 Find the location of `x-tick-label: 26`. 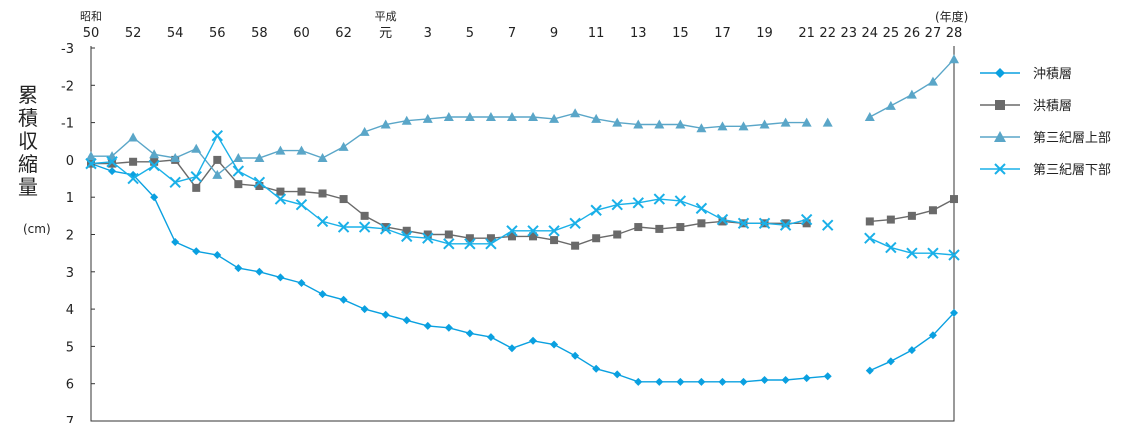

x-tick-label: 26 is located at coordinates (912, 33).